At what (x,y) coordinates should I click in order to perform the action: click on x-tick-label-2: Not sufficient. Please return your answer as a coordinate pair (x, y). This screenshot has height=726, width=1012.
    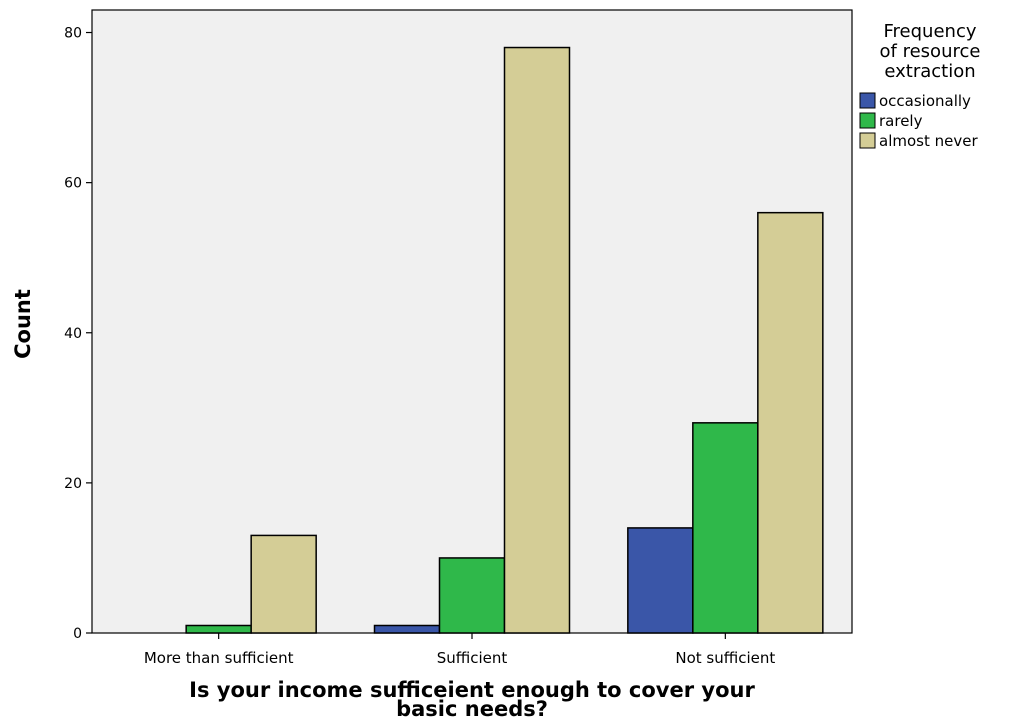
    Looking at the image, I should click on (725, 658).